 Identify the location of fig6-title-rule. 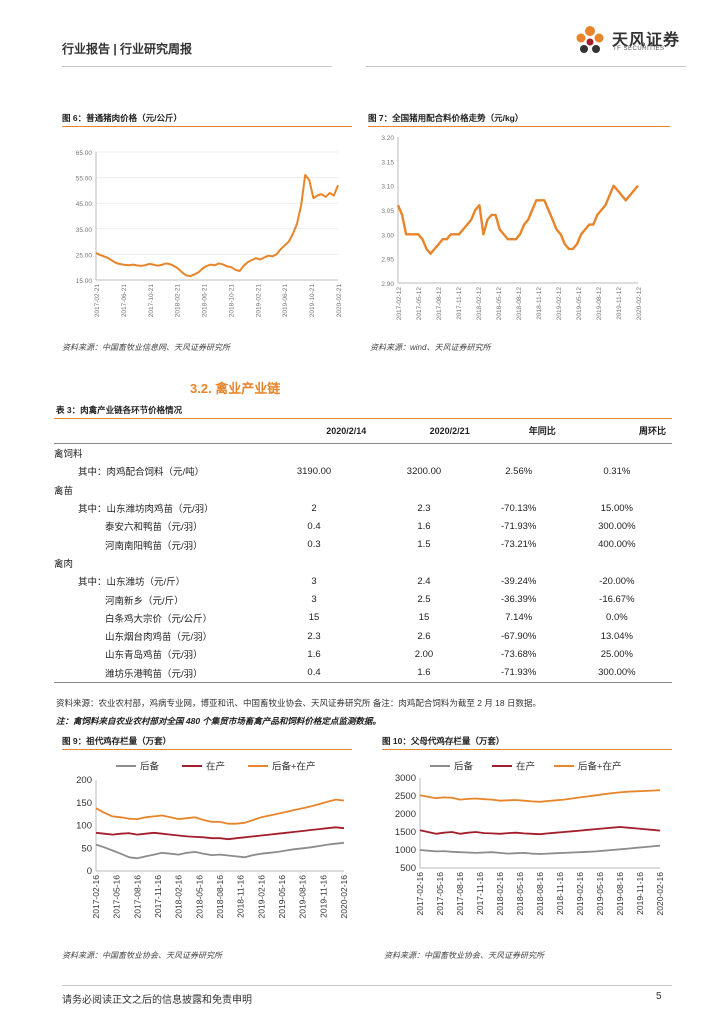
(207, 126).